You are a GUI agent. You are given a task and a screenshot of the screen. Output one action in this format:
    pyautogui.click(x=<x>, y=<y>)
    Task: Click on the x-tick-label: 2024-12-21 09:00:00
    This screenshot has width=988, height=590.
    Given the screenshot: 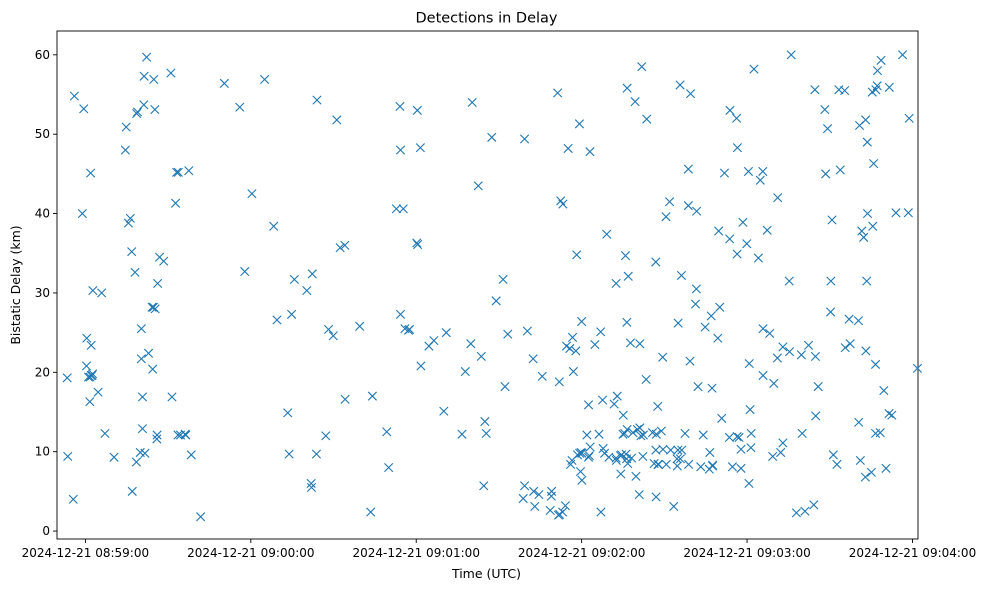 What is the action you would take?
    pyautogui.click(x=250, y=553)
    